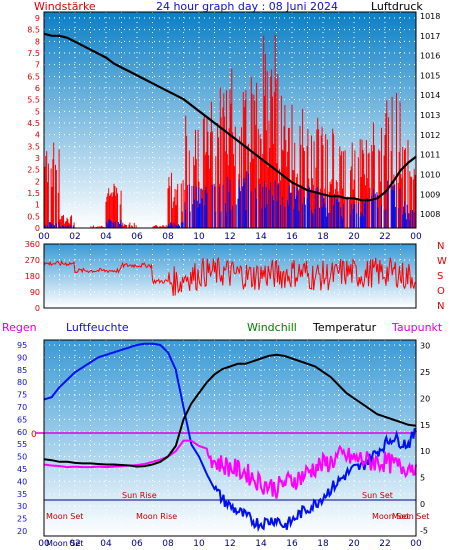  What do you see at coordinates (430, 56) in the screenshot?
I see `pressure-tick-8: 1016` at bounding box center [430, 56].